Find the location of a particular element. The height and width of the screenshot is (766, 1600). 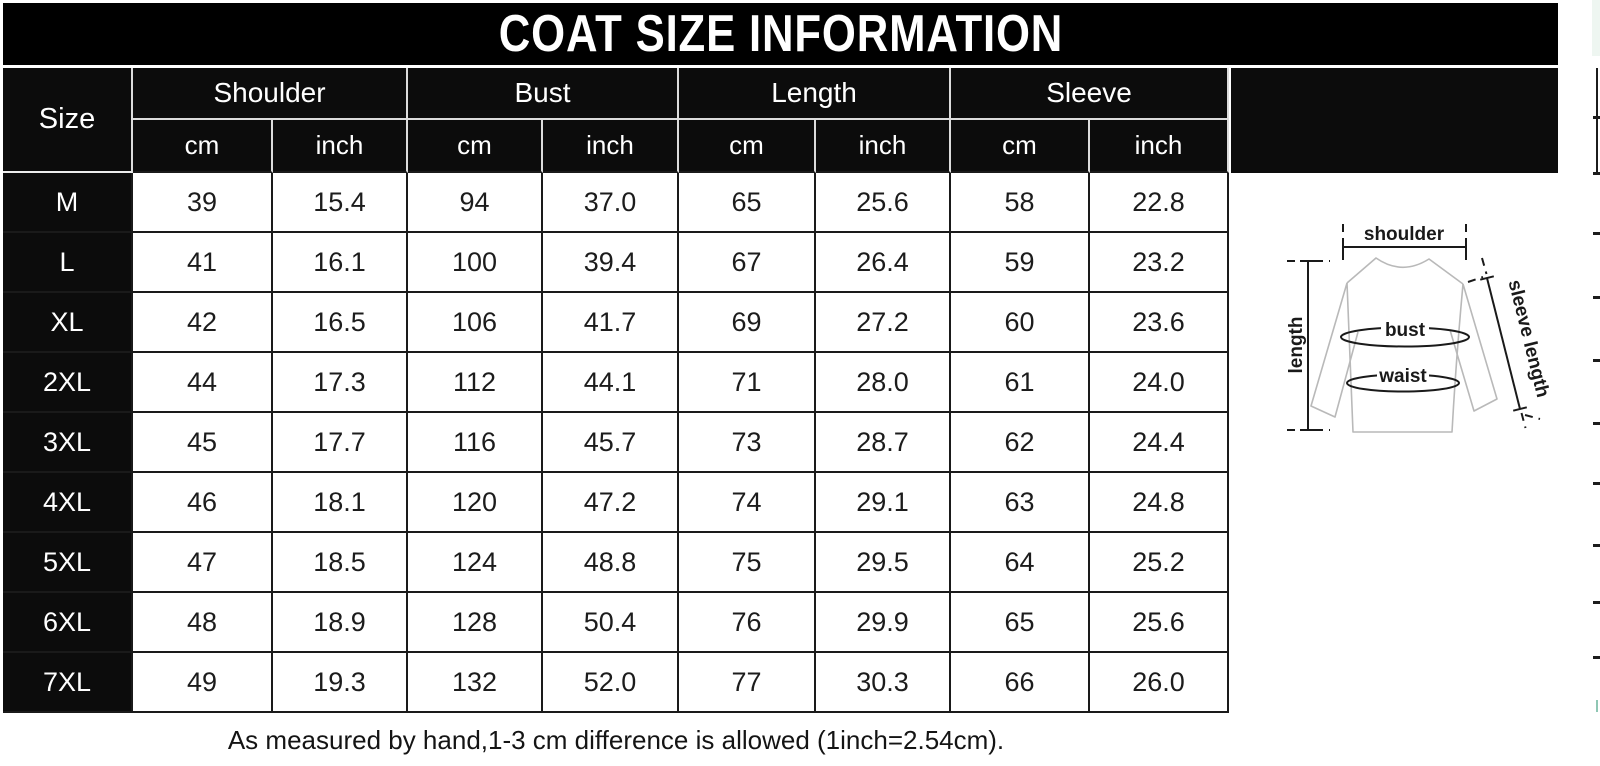

cell-shoulder_inch: 17.3 is located at coordinates (340, 383).